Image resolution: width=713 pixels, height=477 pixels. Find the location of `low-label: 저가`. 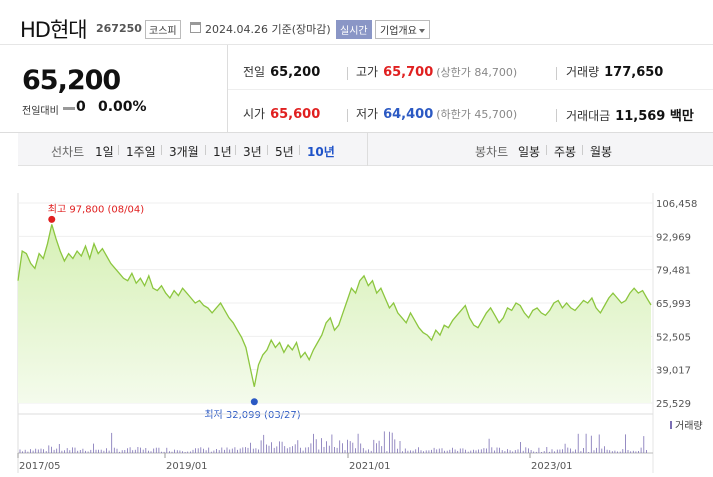

low-label: 저가 is located at coordinates (367, 114).